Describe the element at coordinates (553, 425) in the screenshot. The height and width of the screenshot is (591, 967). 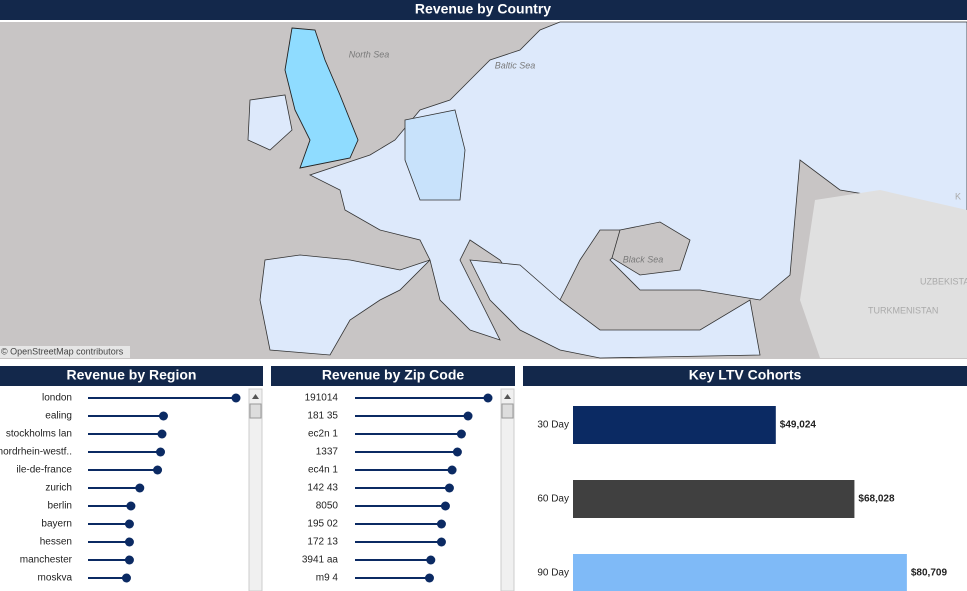
I see `row-label: 30 Day` at that location.